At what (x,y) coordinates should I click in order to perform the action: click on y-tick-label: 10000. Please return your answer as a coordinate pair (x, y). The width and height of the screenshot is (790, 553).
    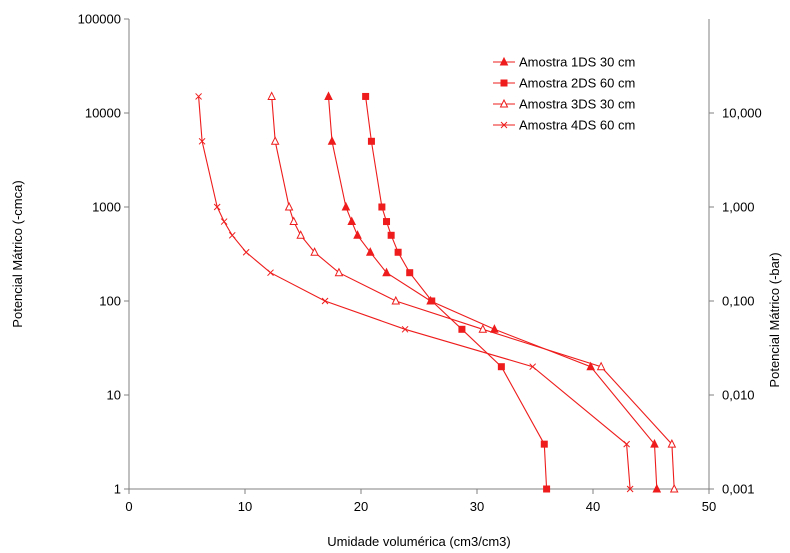
    Looking at the image, I should click on (103, 113).